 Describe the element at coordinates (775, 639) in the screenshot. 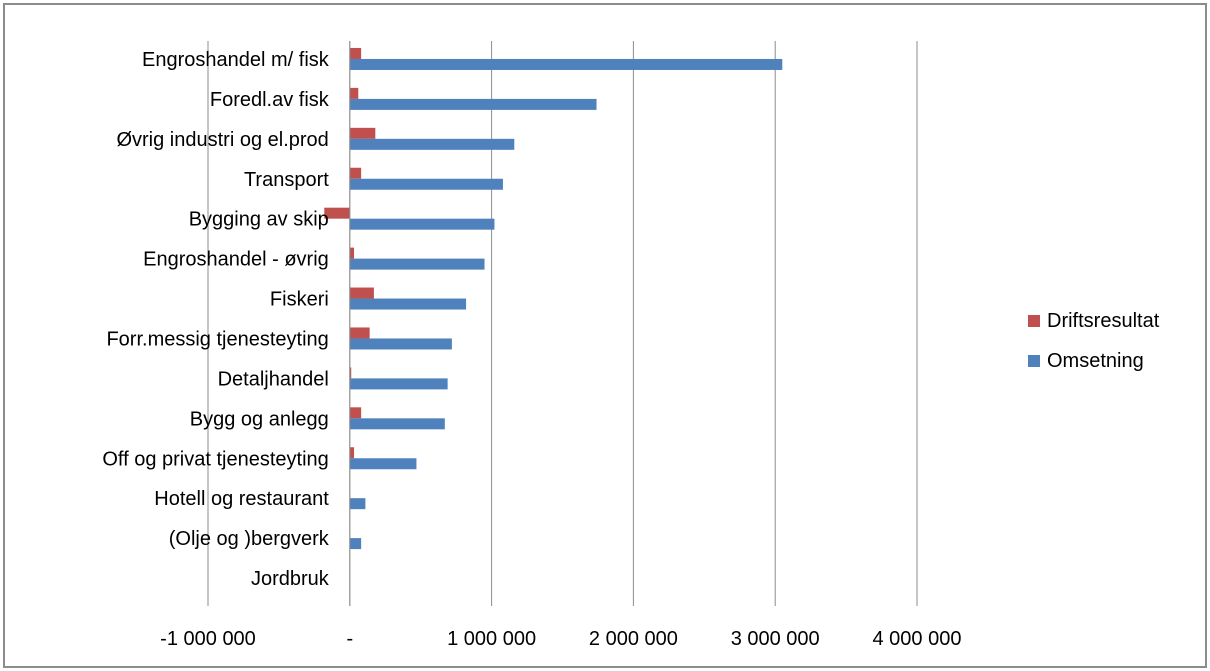

I see `x-tick-label-4: 3 000 000` at that location.